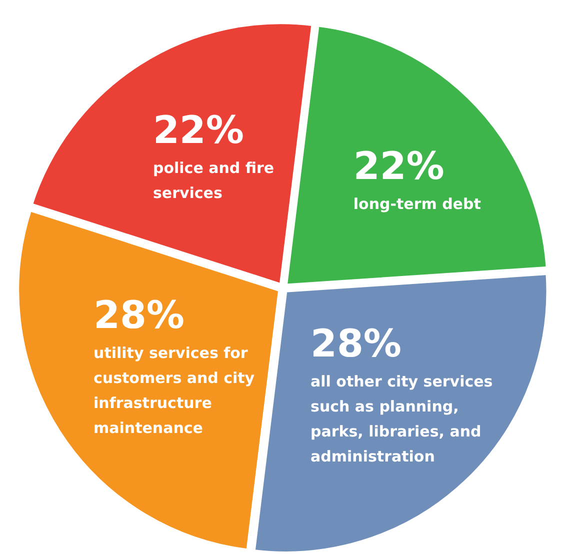  I want to click on slice-label: all other city services such as planning, parks, libraries, and administration, so click(401, 419).